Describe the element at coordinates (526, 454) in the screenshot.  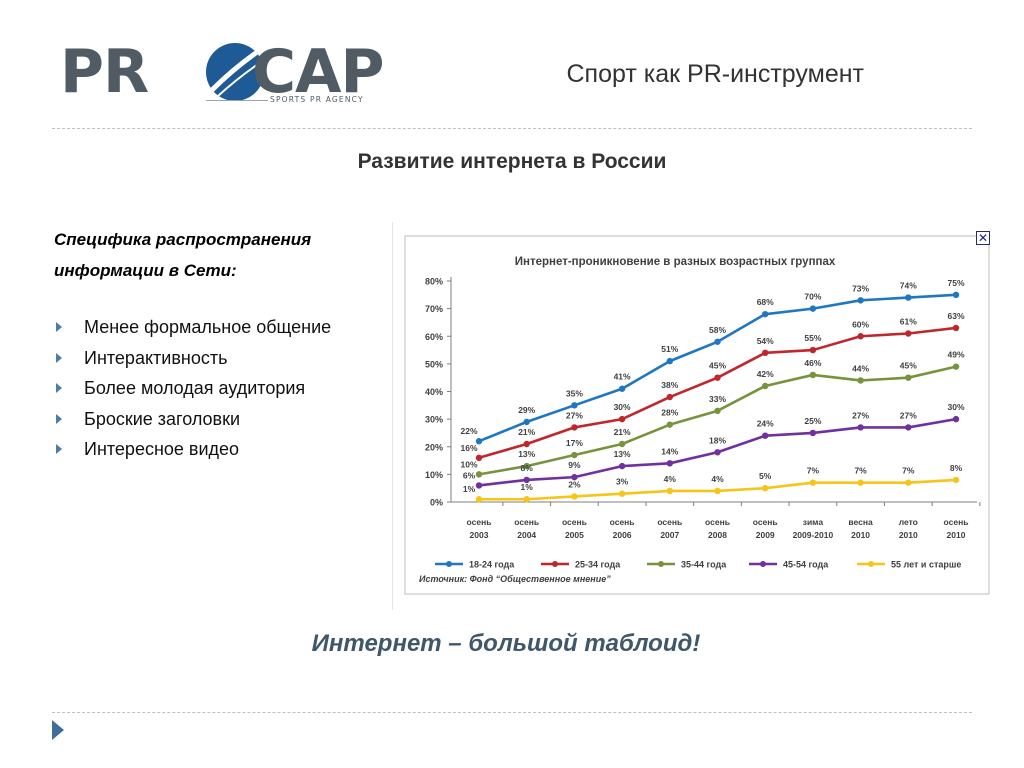
I see `data-label: 13%` at that location.